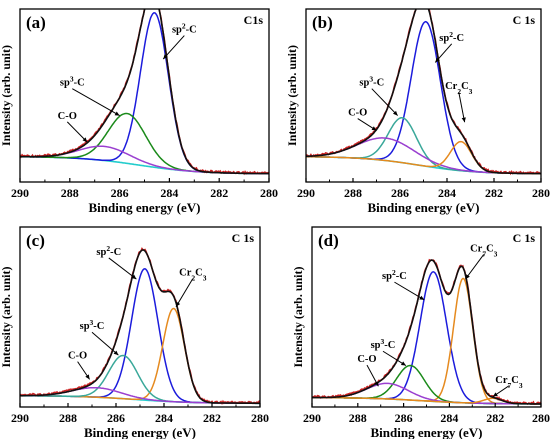 The height and width of the screenshot is (439, 550). Describe the element at coordinates (484, 250) in the screenshot. I see `peak-label-cr7c3: Cr7C3` at that location.